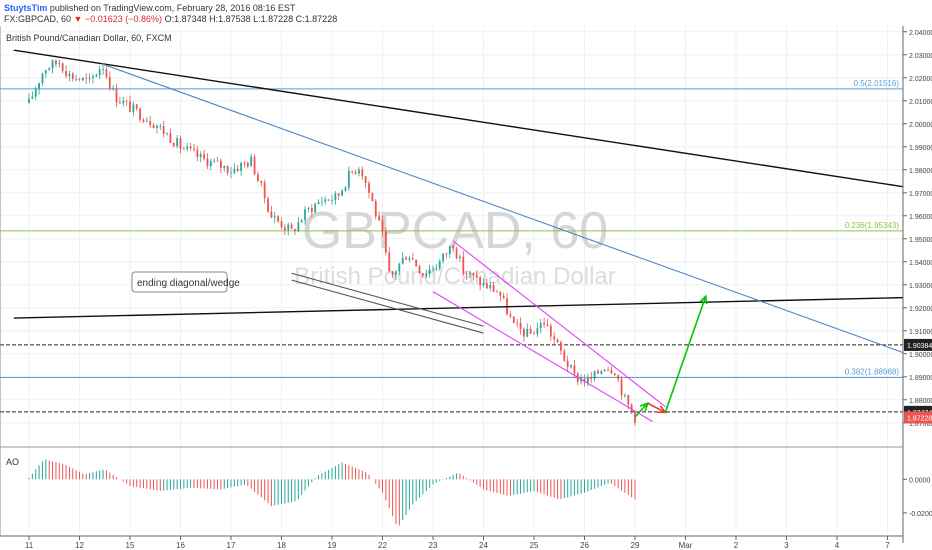 This screenshot has height=550, width=932. I want to click on symbol-text: FX:GBPCAD, 60, so click(38, 19).